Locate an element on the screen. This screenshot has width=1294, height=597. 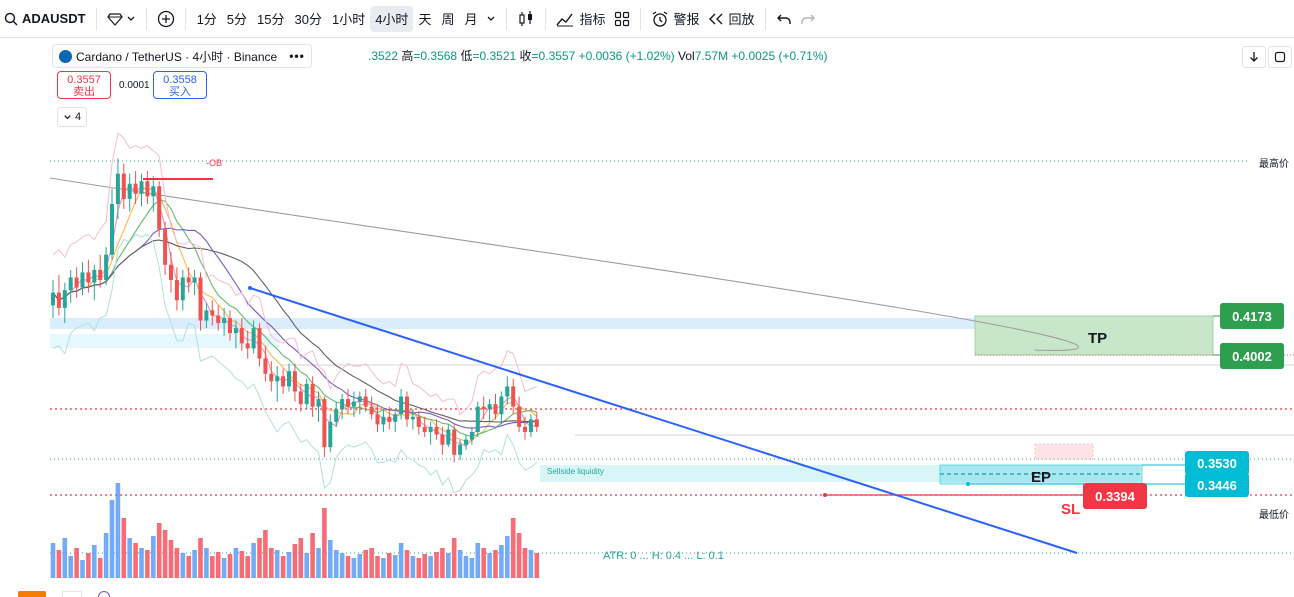
sell-button: 0.3557 卖出 is located at coordinates (84, 85).